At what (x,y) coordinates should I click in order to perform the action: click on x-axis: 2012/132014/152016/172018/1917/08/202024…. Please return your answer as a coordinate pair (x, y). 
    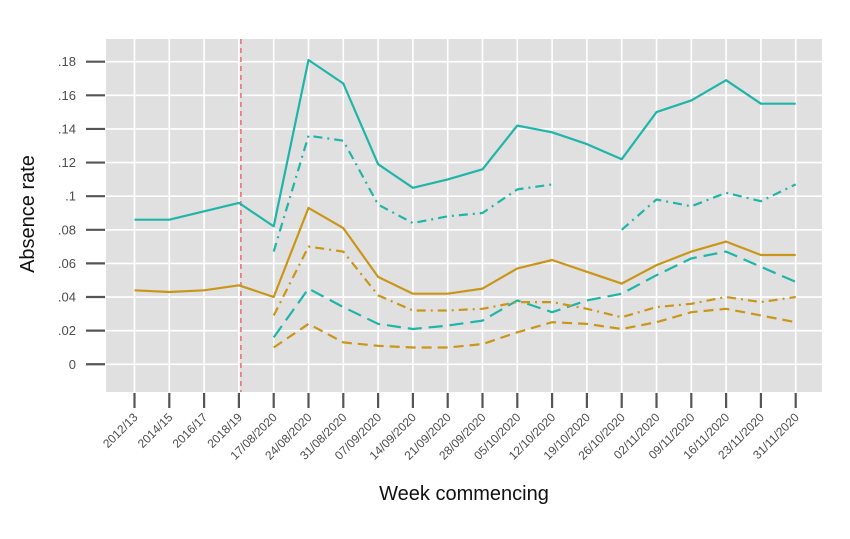
    Looking at the image, I should click on (451, 428).